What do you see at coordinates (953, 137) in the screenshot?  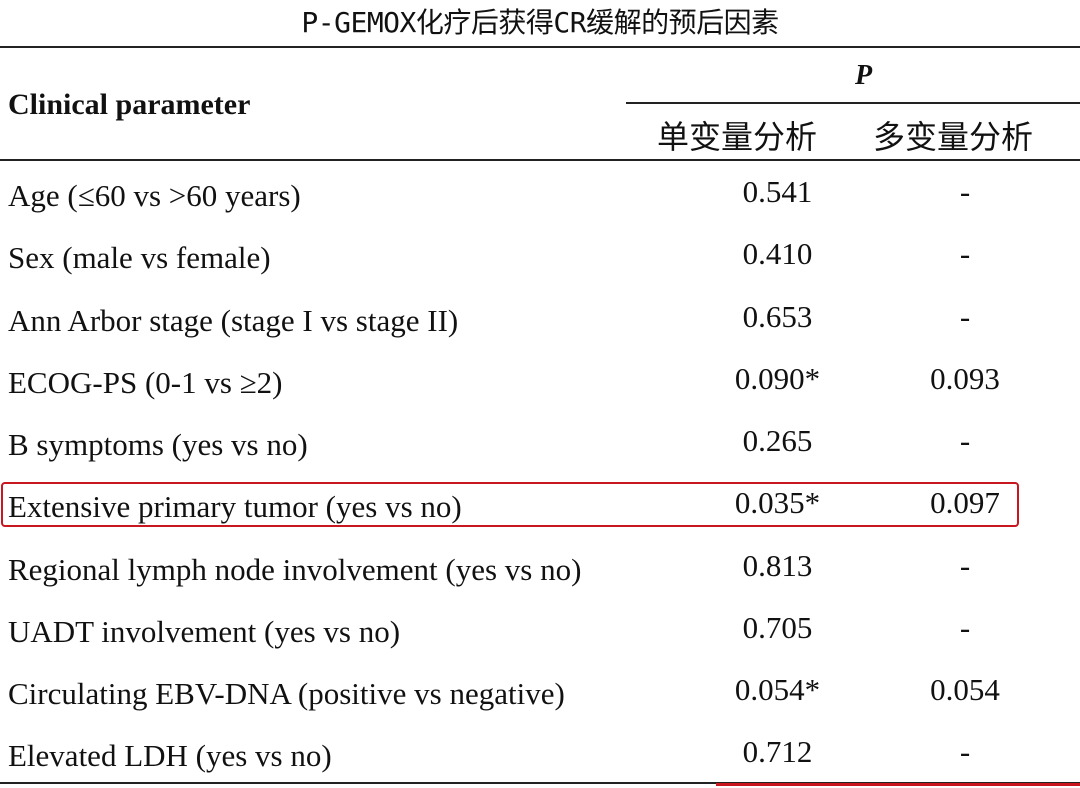 I see `header-multivariate: 多变量分析` at bounding box center [953, 137].